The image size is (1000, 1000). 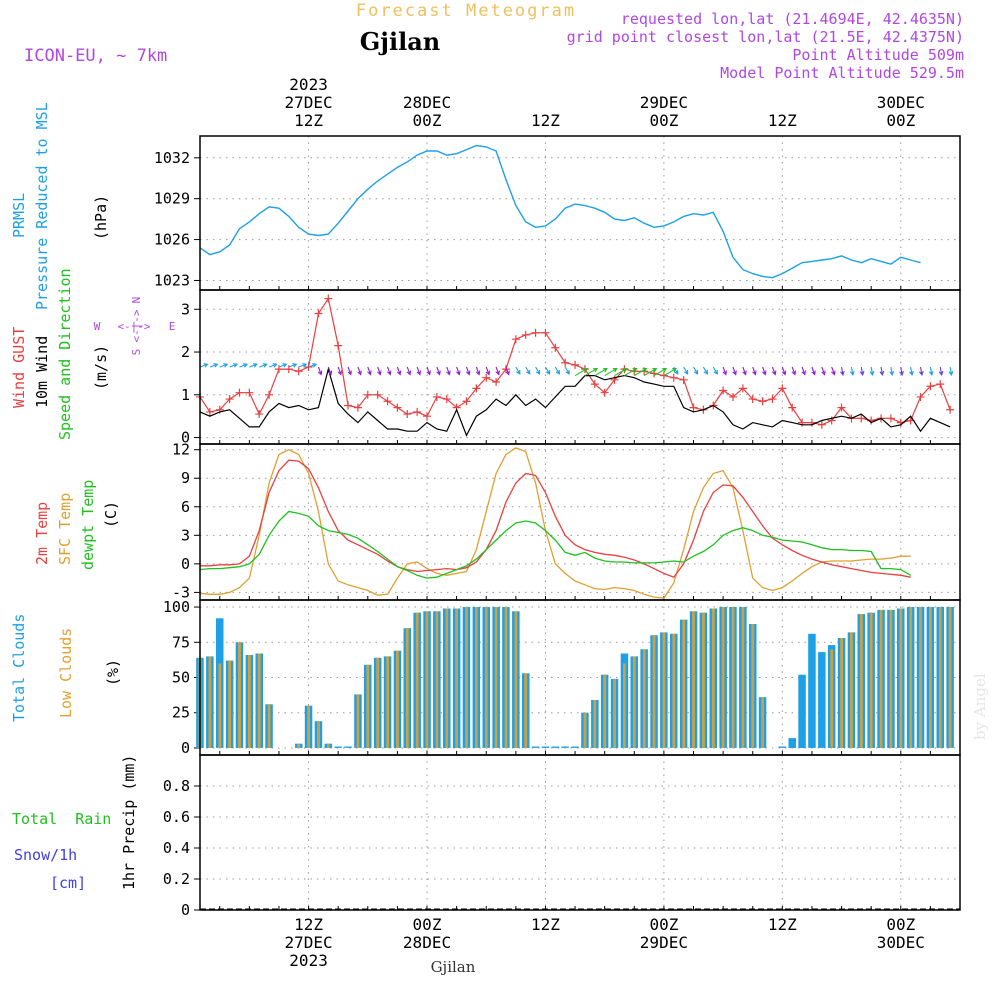 What do you see at coordinates (136, 300) in the screenshot?
I see `compass-n: N` at bounding box center [136, 300].